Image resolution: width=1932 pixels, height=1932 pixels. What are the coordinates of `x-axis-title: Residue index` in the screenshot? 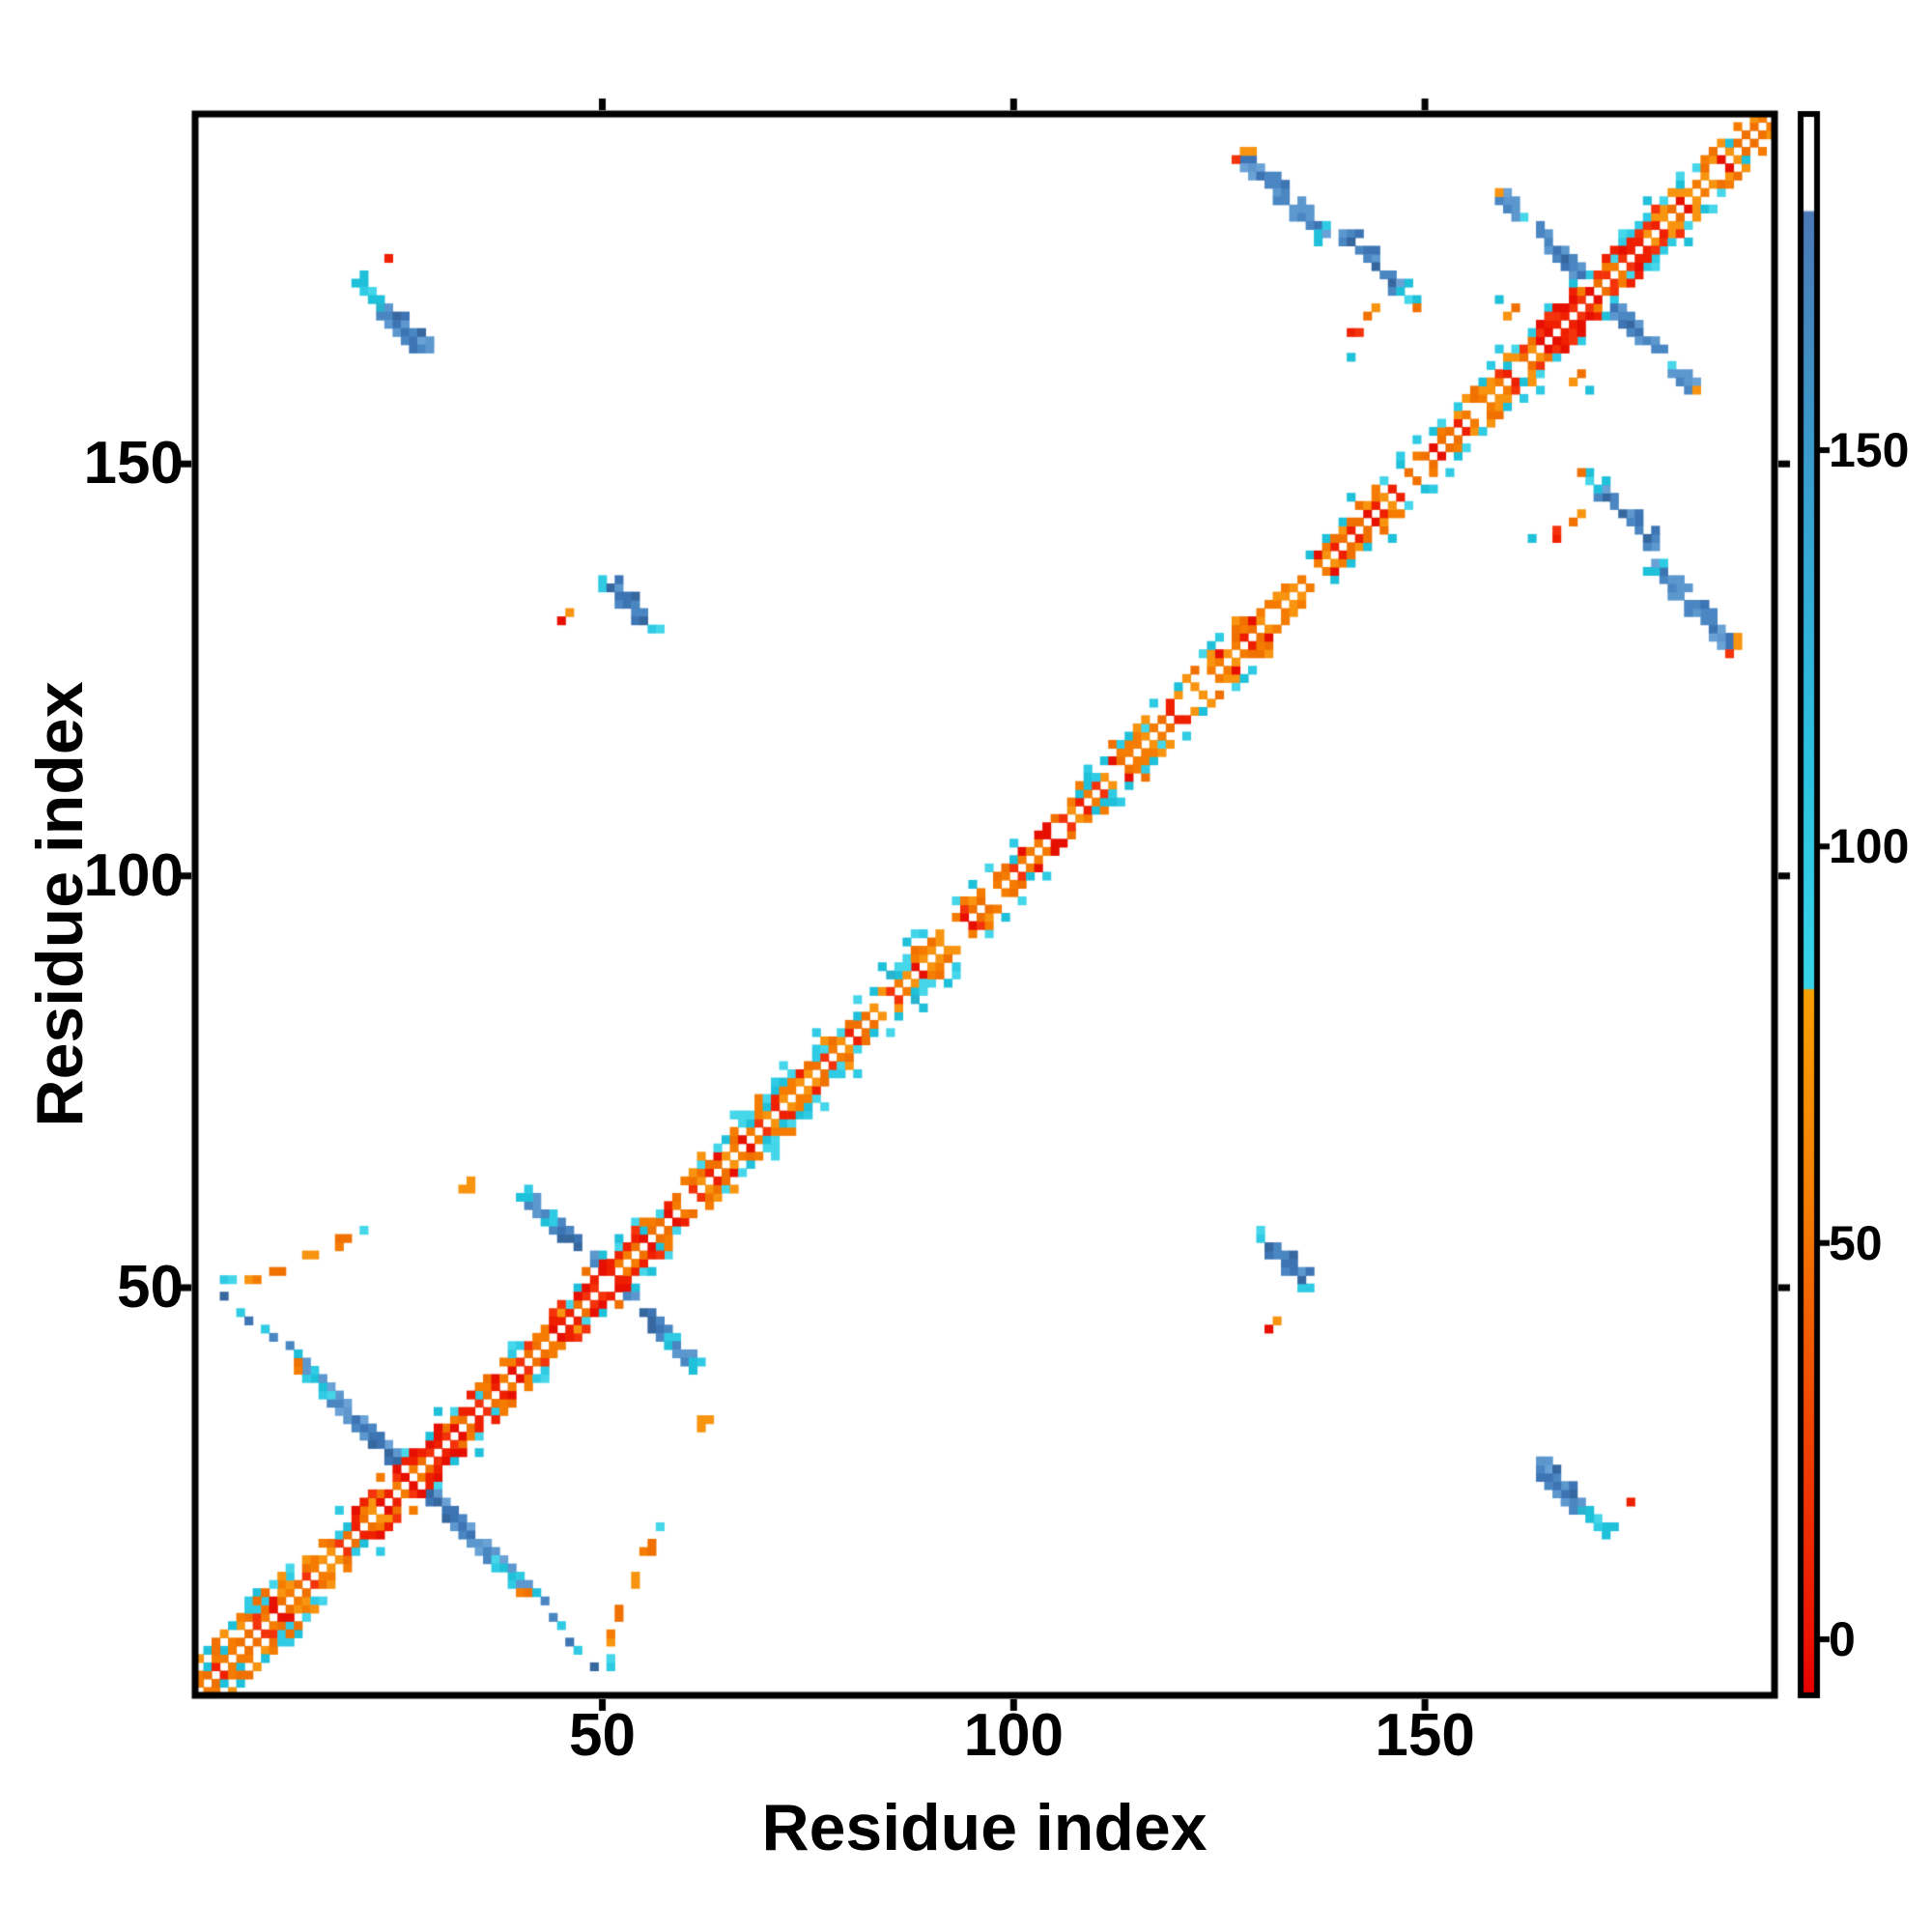 It's located at (984, 1827).